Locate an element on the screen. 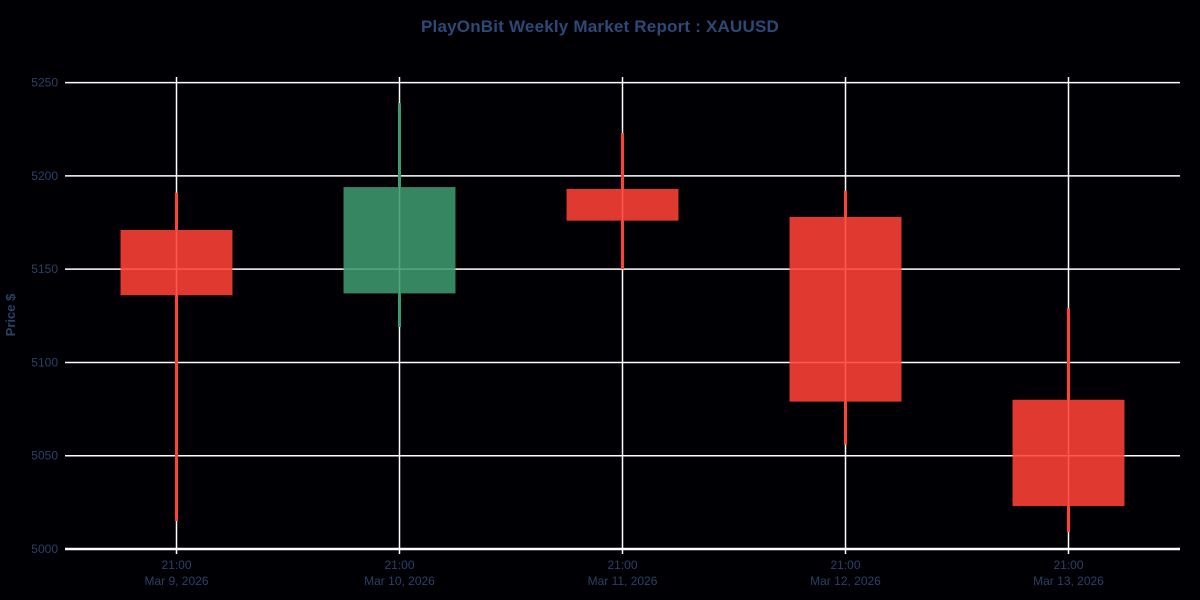  y-tick-label: 5150 is located at coordinates (44, 269).